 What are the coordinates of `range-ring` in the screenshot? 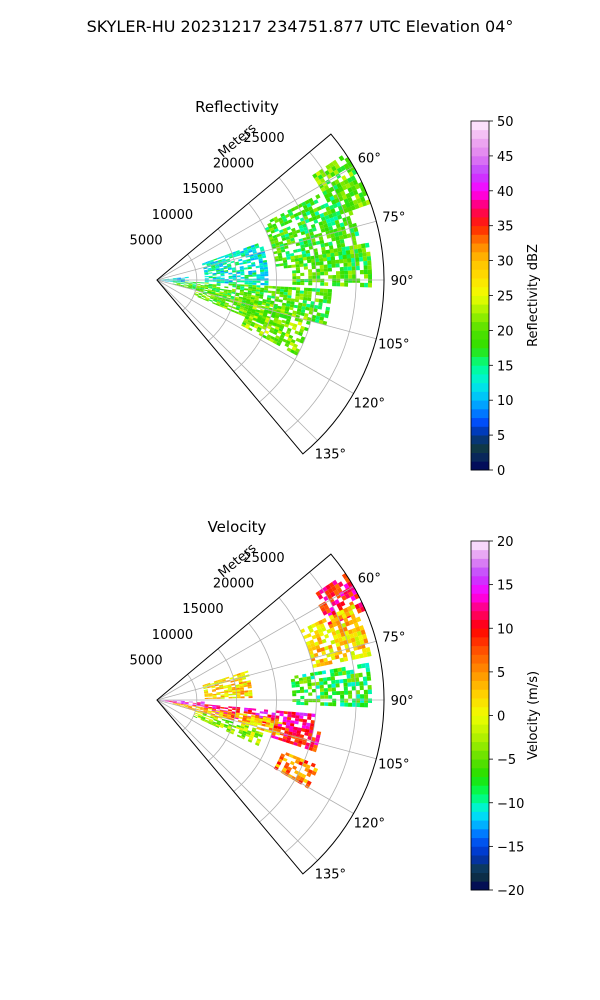 It's located at (255, 287).